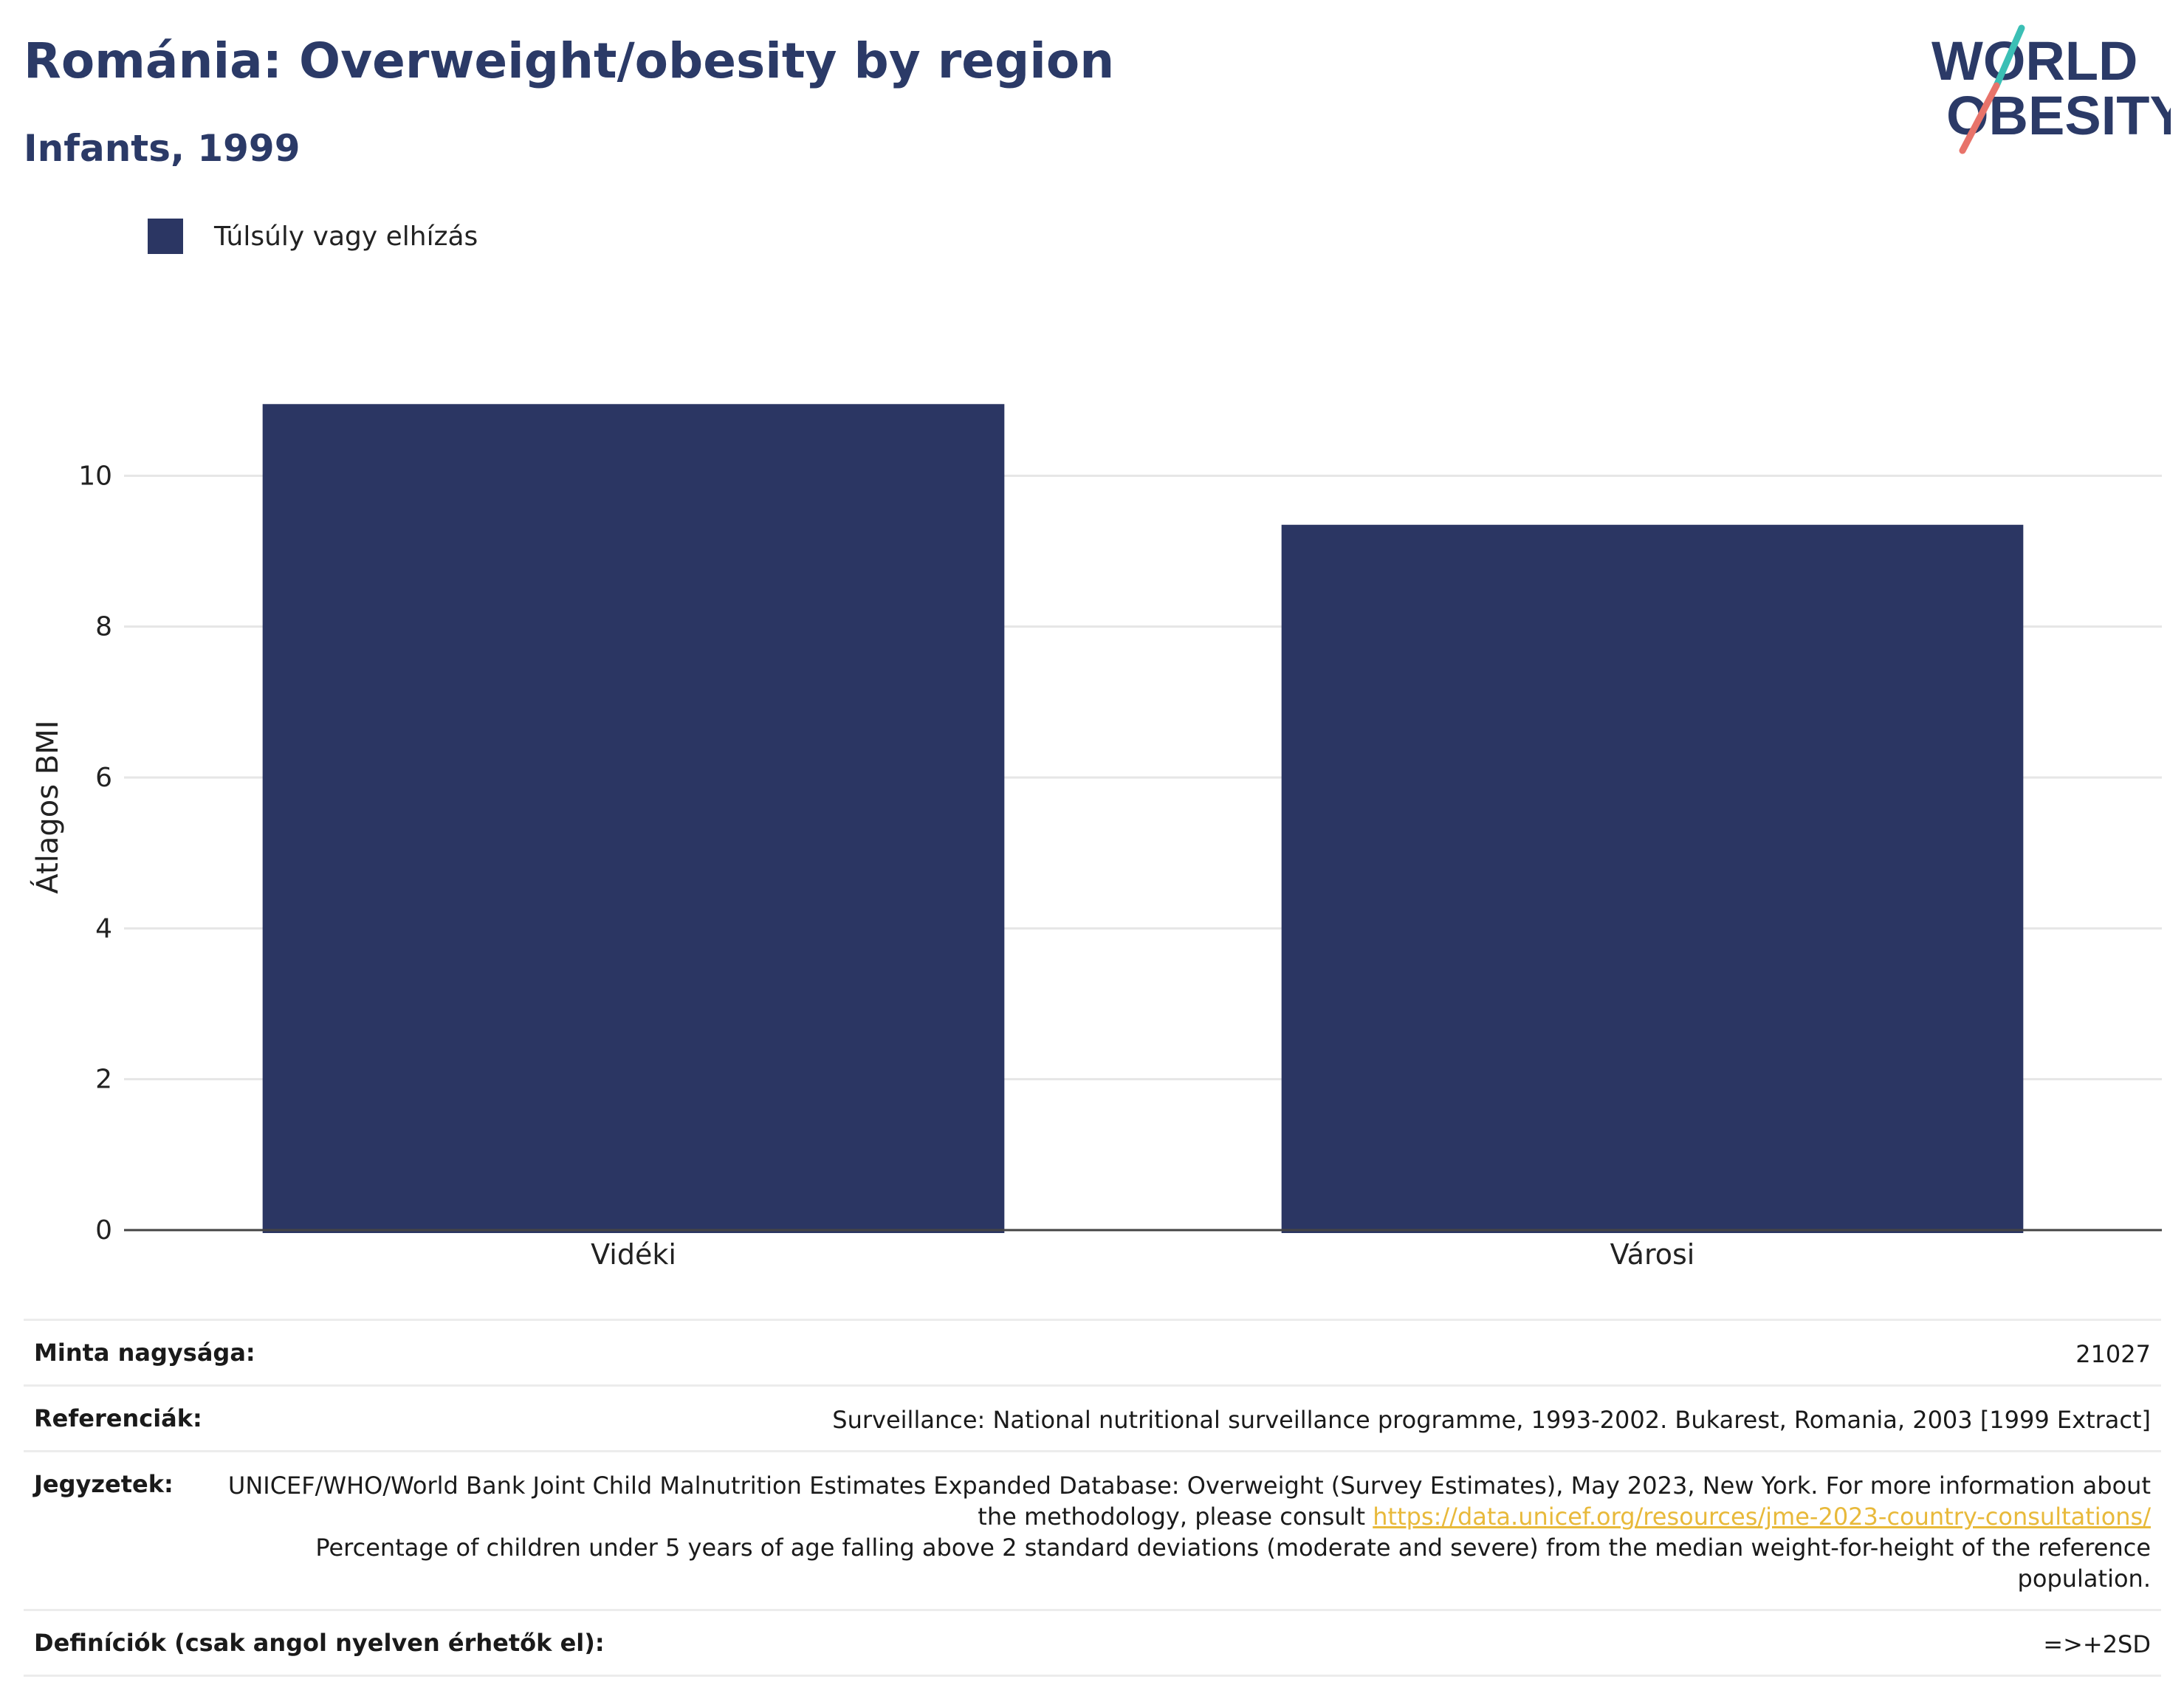 Image resolution: width=2184 pixels, height=1696 pixels. What do you see at coordinates (95, 476) in the screenshot?
I see `y-tick-label: 10` at bounding box center [95, 476].